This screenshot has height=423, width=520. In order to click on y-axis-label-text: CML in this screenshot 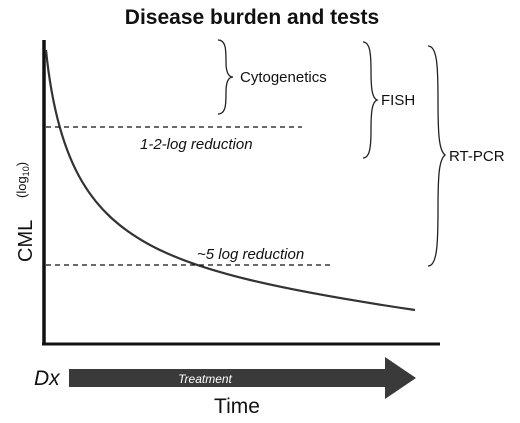, I will do `click(26, 241)`.